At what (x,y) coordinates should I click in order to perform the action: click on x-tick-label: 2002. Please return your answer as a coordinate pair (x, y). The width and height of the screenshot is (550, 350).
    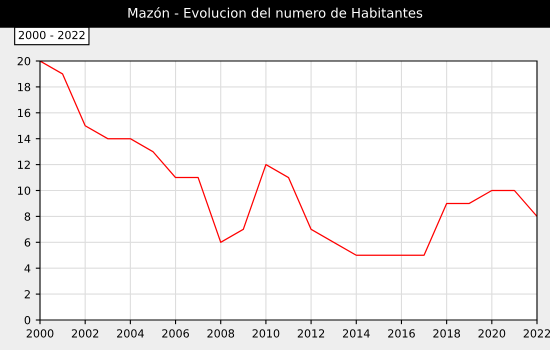
    Looking at the image, I should click on (85, 333).